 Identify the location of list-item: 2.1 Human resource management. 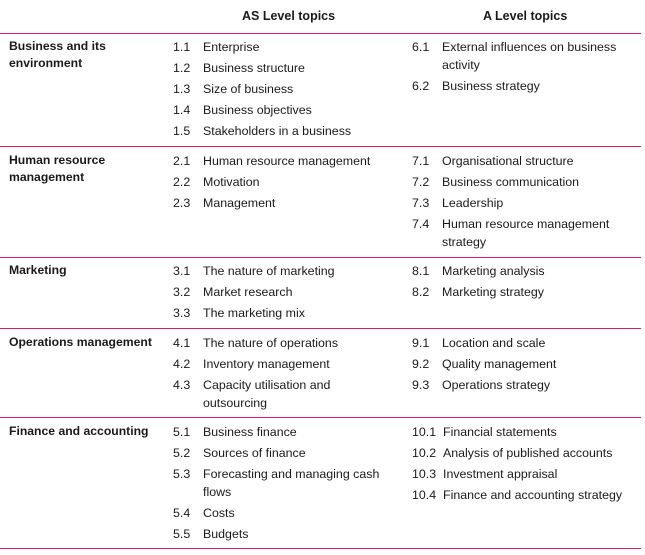
(289, 161).